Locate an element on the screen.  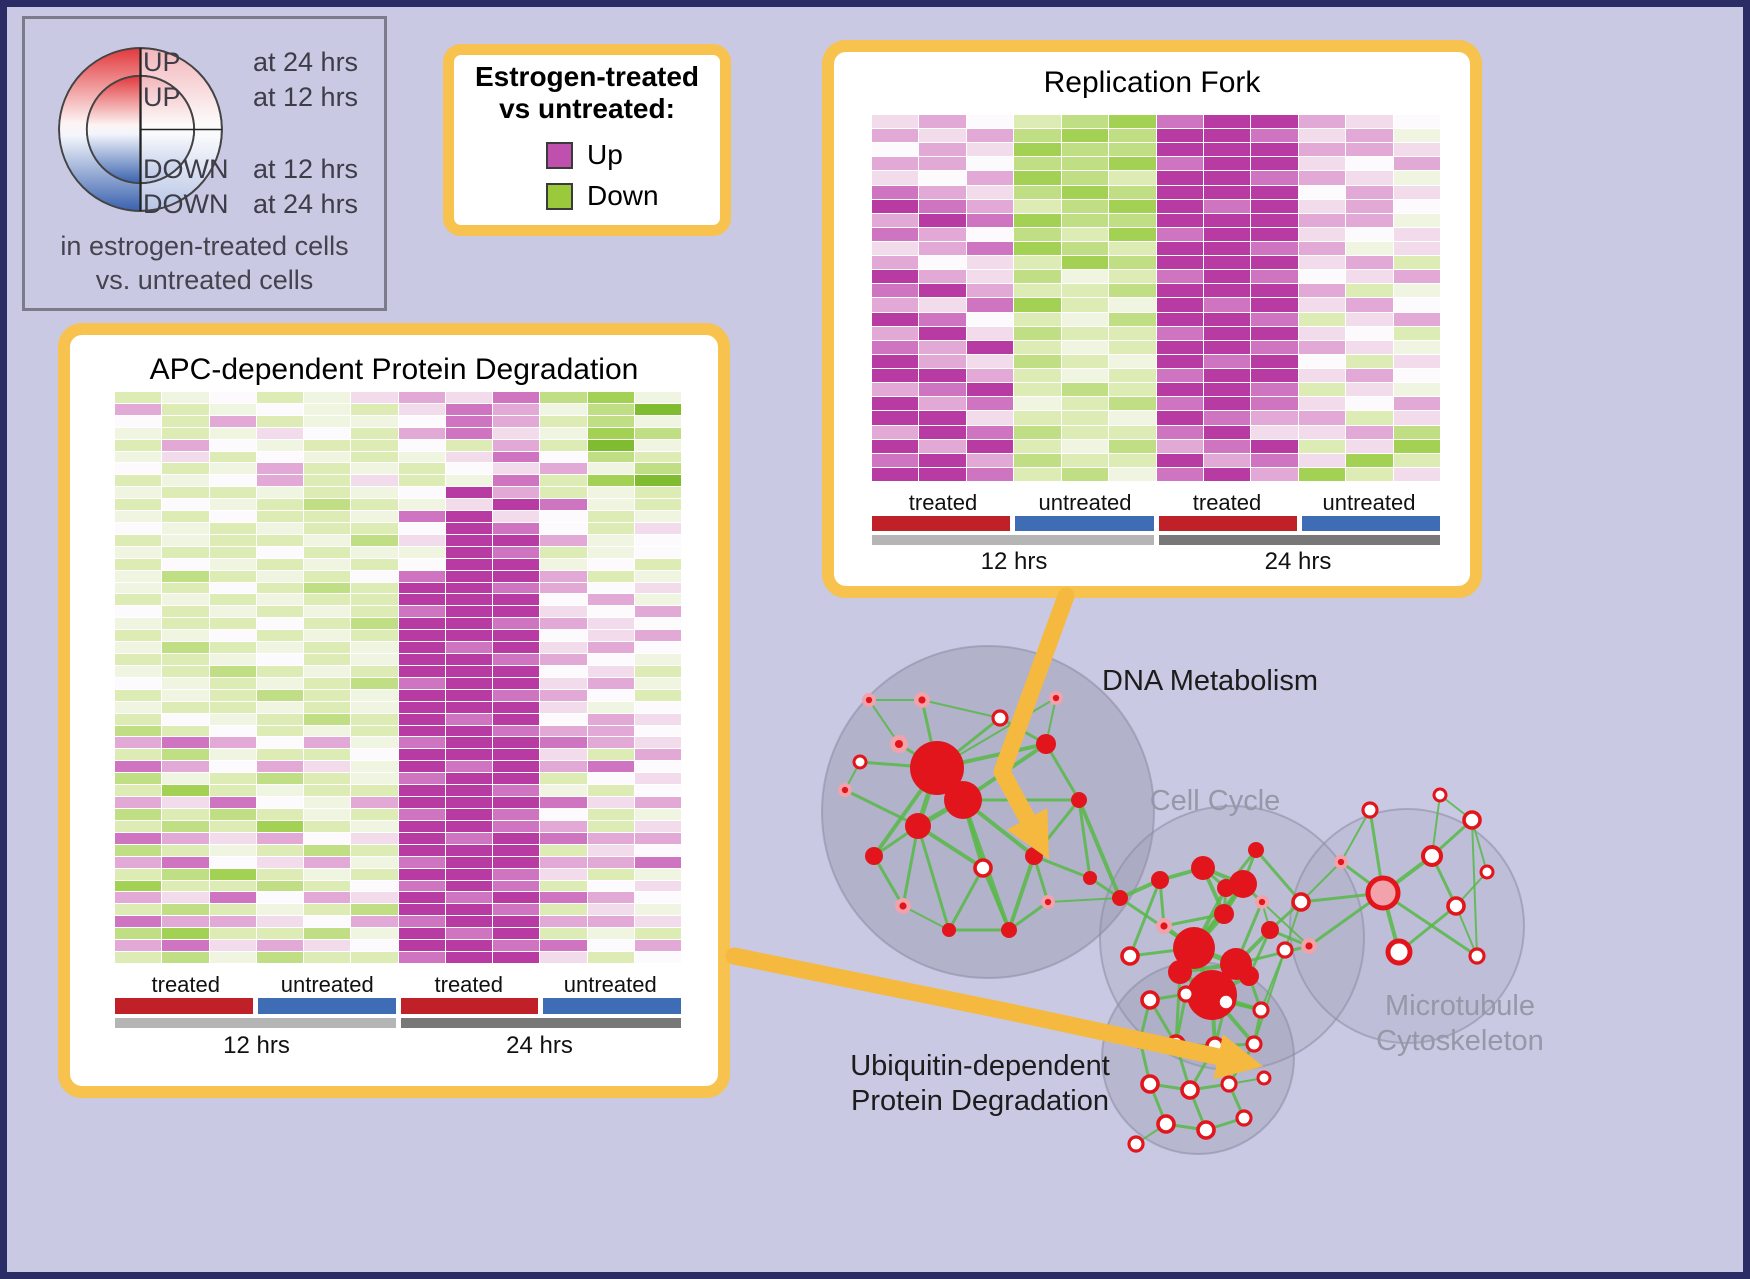
apc-time-bar is located at coordinates (398, 1023).